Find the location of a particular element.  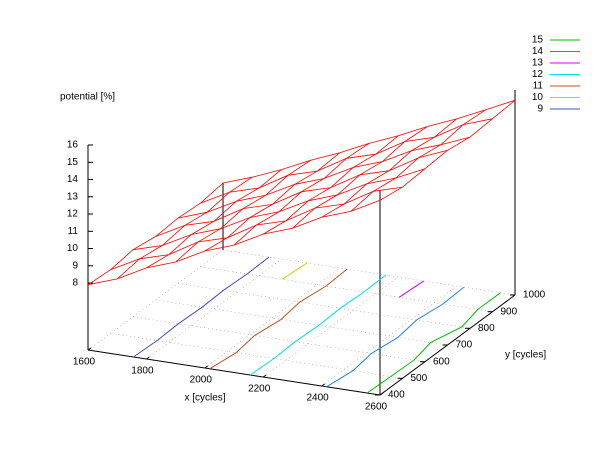

legend-label: 10 is located at coordinates (538, 97).